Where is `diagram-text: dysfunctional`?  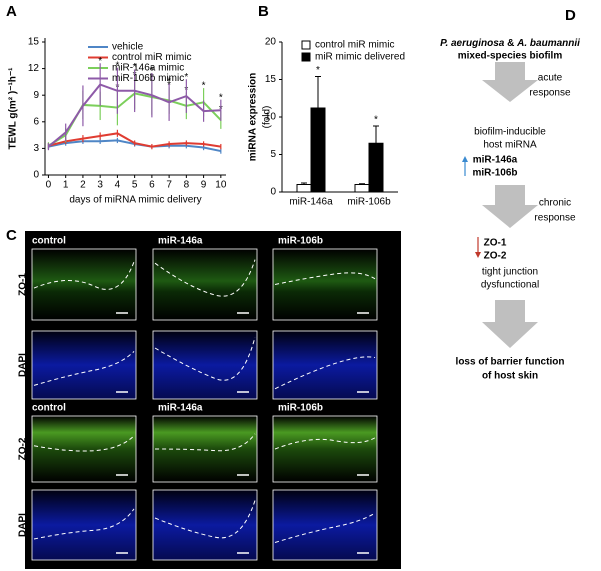
diagram-text: dysfunctional is located at coordinates (510, 285).